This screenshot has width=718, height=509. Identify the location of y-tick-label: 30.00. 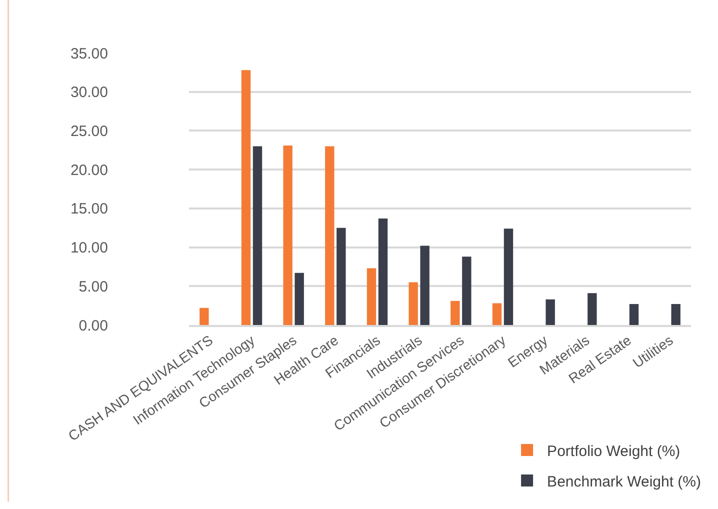
(89, 93).